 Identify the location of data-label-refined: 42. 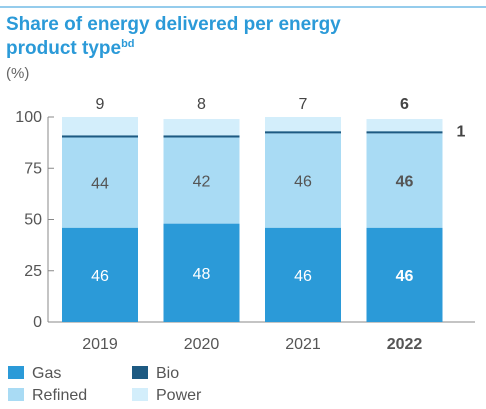
(202, 182).